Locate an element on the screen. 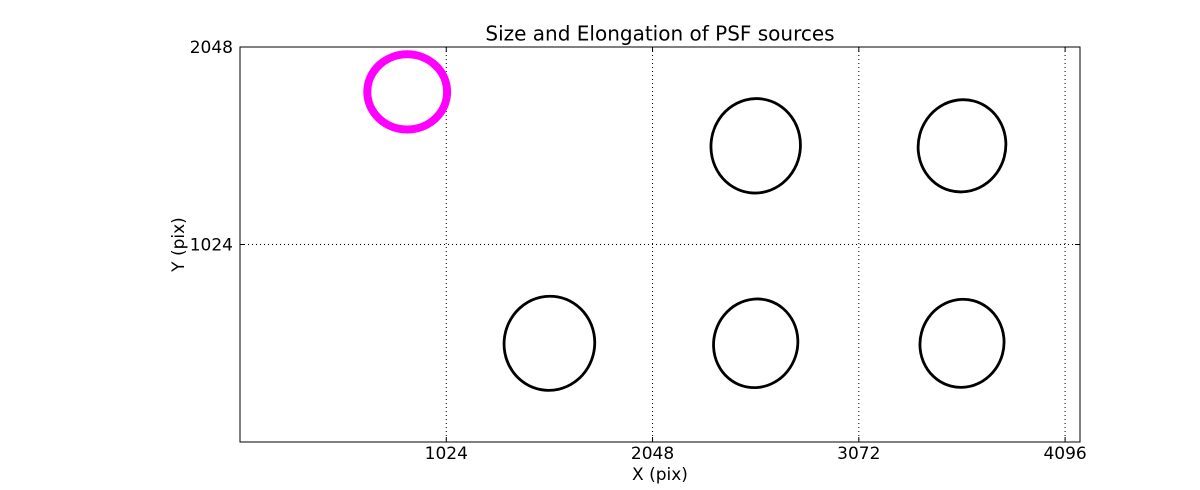 Image resolution: width=1200 pixels, height=490 pixels. x-tick-label-3072: 3072 is located at coordinates (858, 454).